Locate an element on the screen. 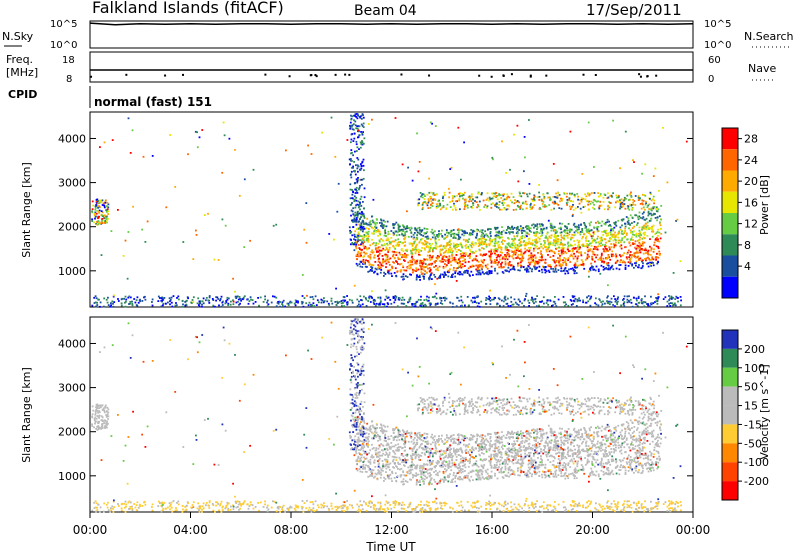 The image size is (800, 554). colorbar-segment is located at coordinates (730, 160).